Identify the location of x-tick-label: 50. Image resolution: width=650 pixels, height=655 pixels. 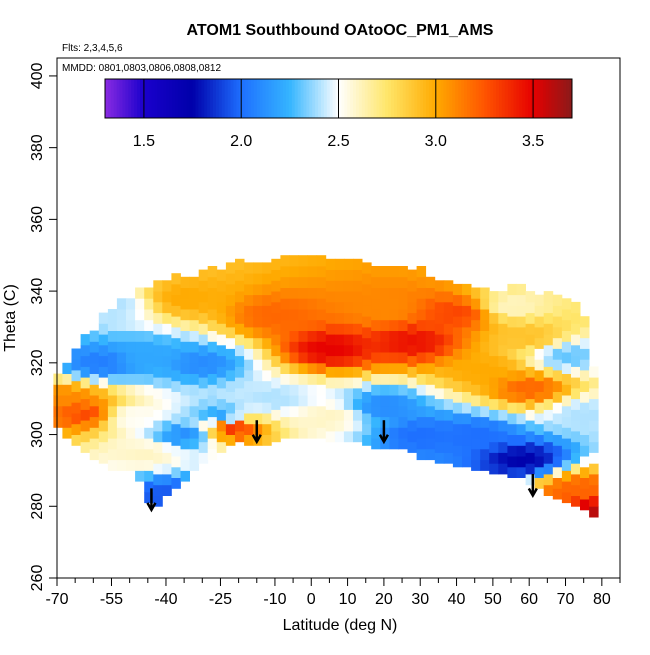
(493, 599).